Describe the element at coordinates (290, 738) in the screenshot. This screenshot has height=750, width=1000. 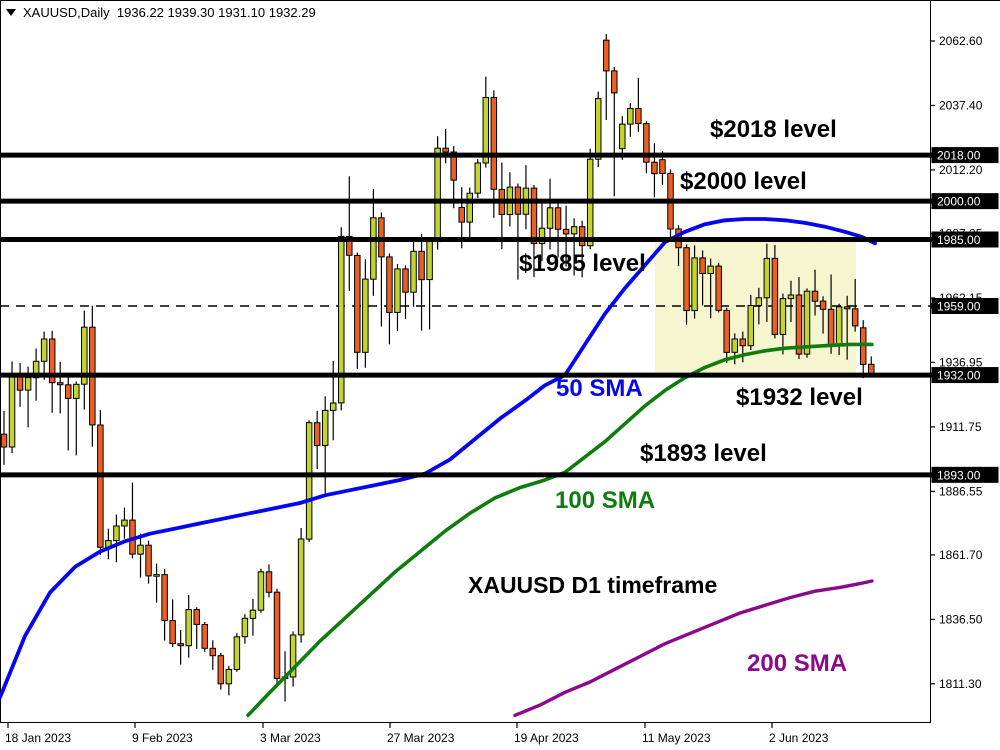
I see `svg-text: 3 Mar 2023` at that location.